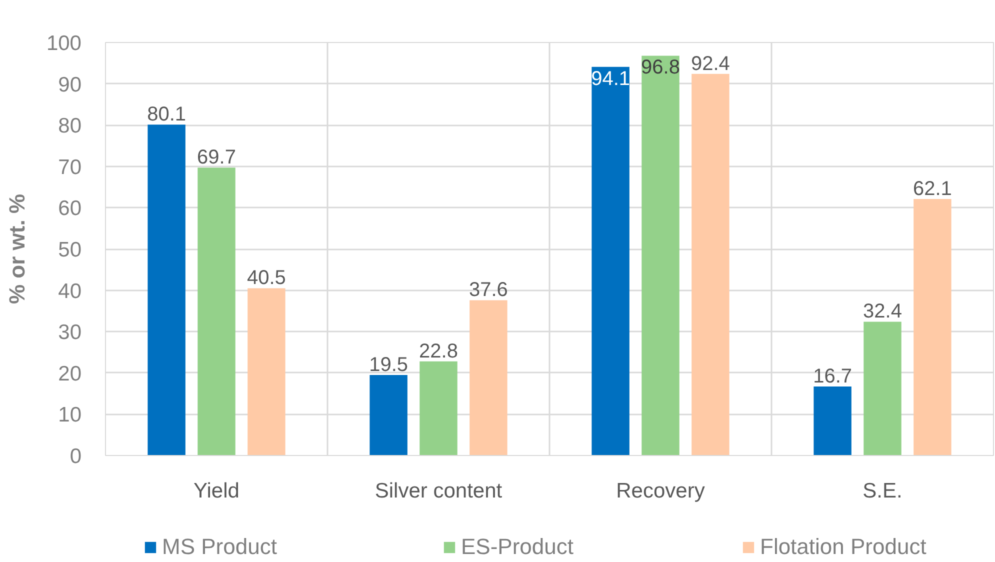 The image size is (995, 562). I want to click on data-label: 40.5, so click(266, 278).